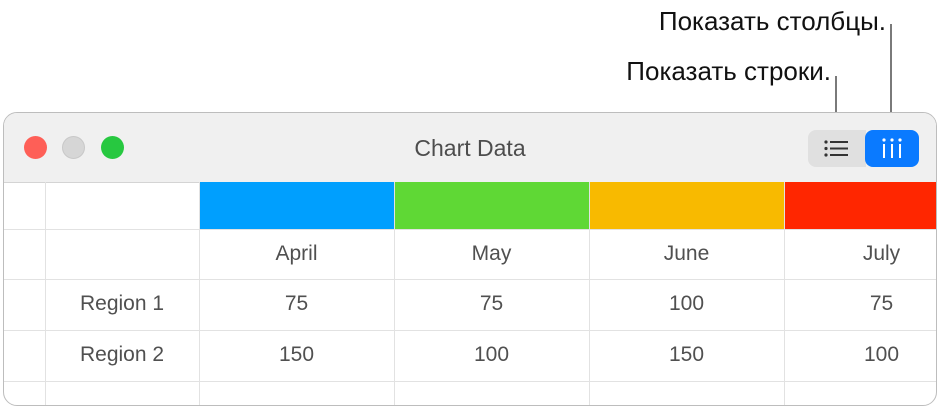 Image resolution: width=943 pixels, height=411 pixels. I want to click on row-header-region-1: Region 1, so click(122, 303).